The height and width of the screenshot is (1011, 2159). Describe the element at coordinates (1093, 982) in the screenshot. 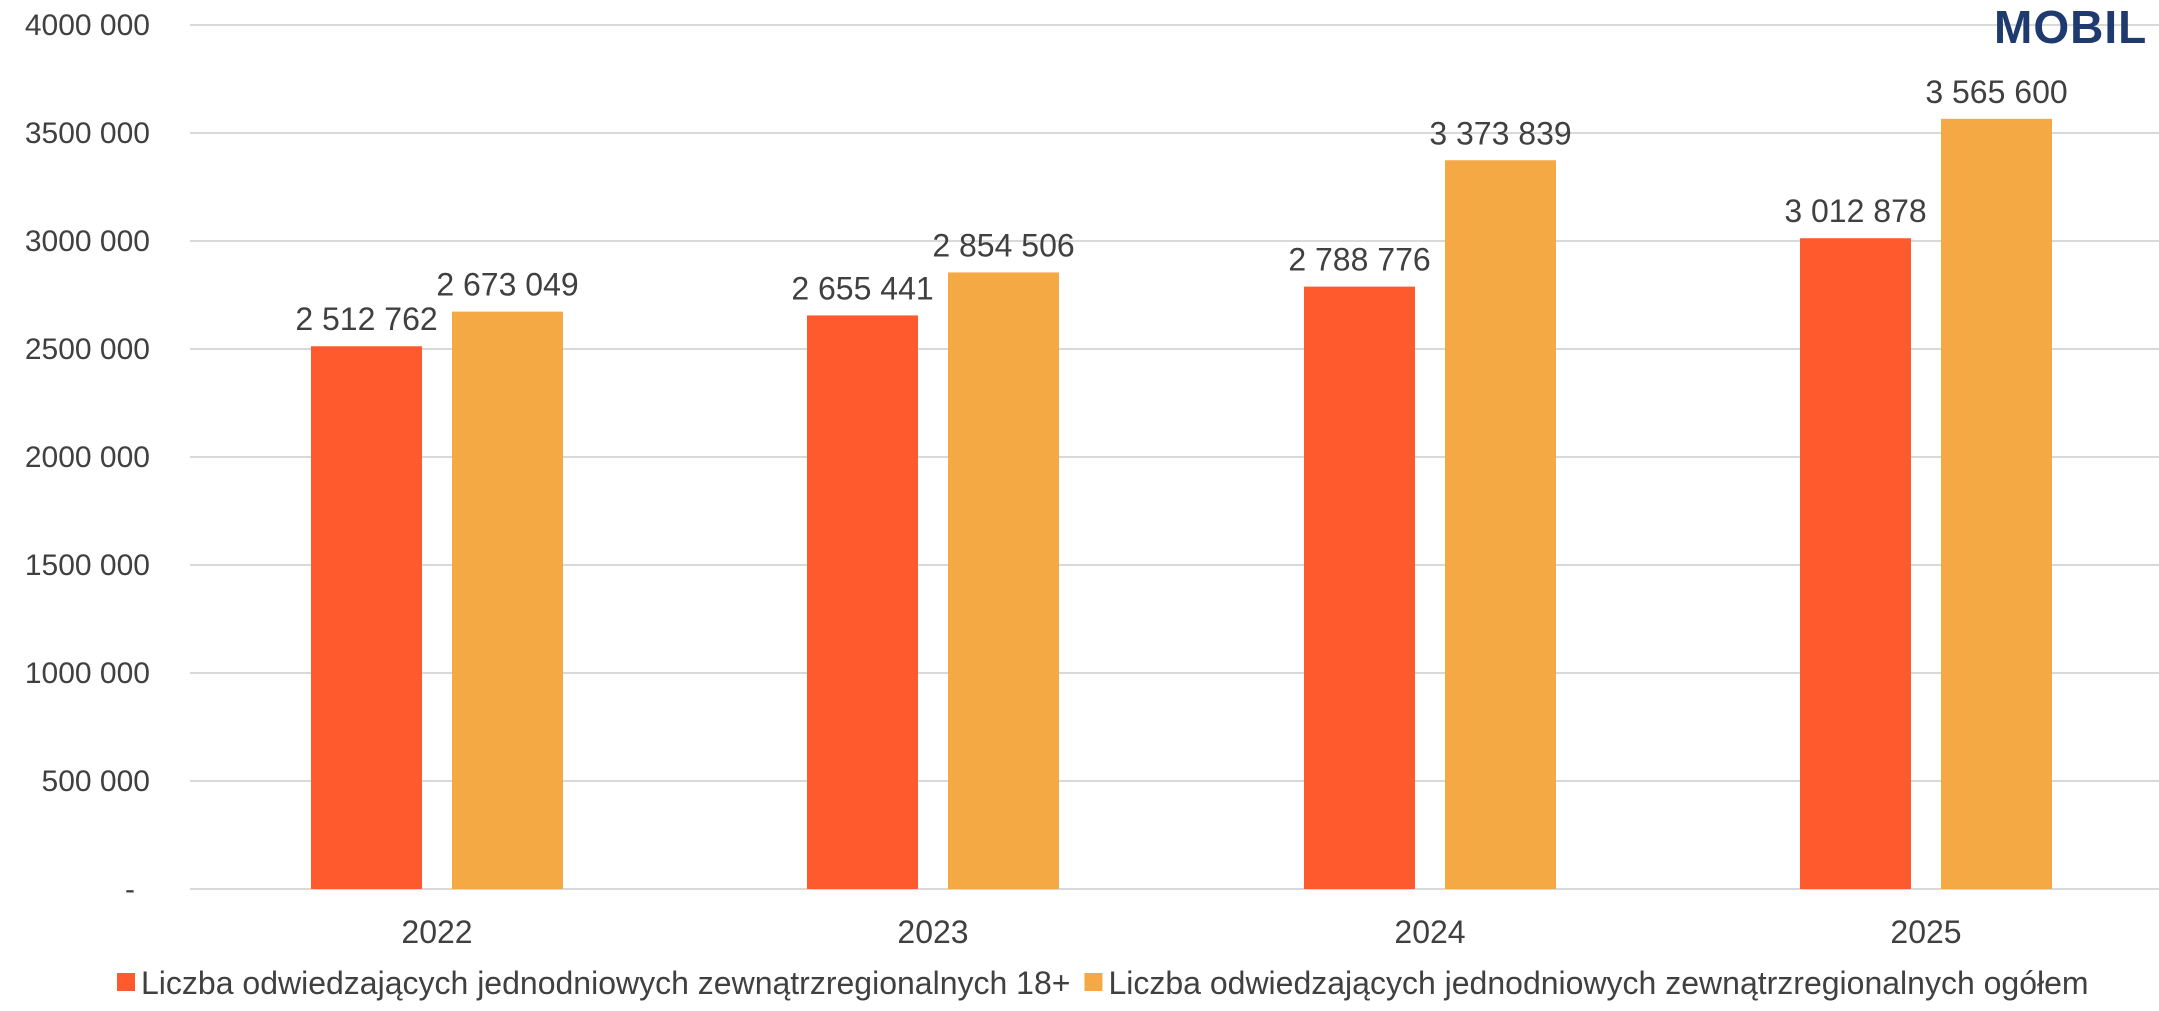

I see `legend-swatch-total` at that location.